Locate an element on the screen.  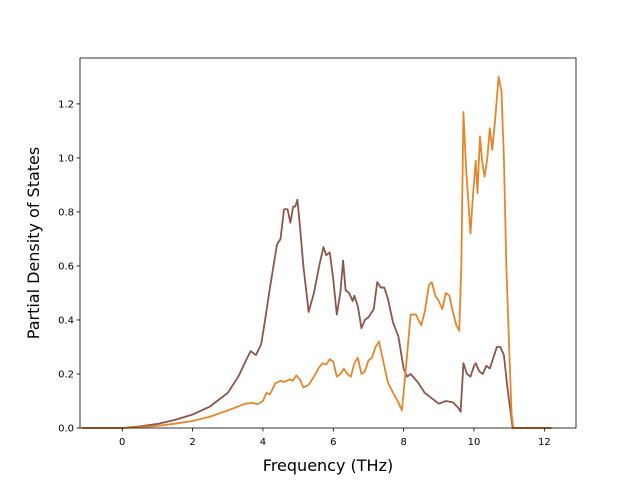
y-tick-label: 0.4 is located at coordinates (66, 320).